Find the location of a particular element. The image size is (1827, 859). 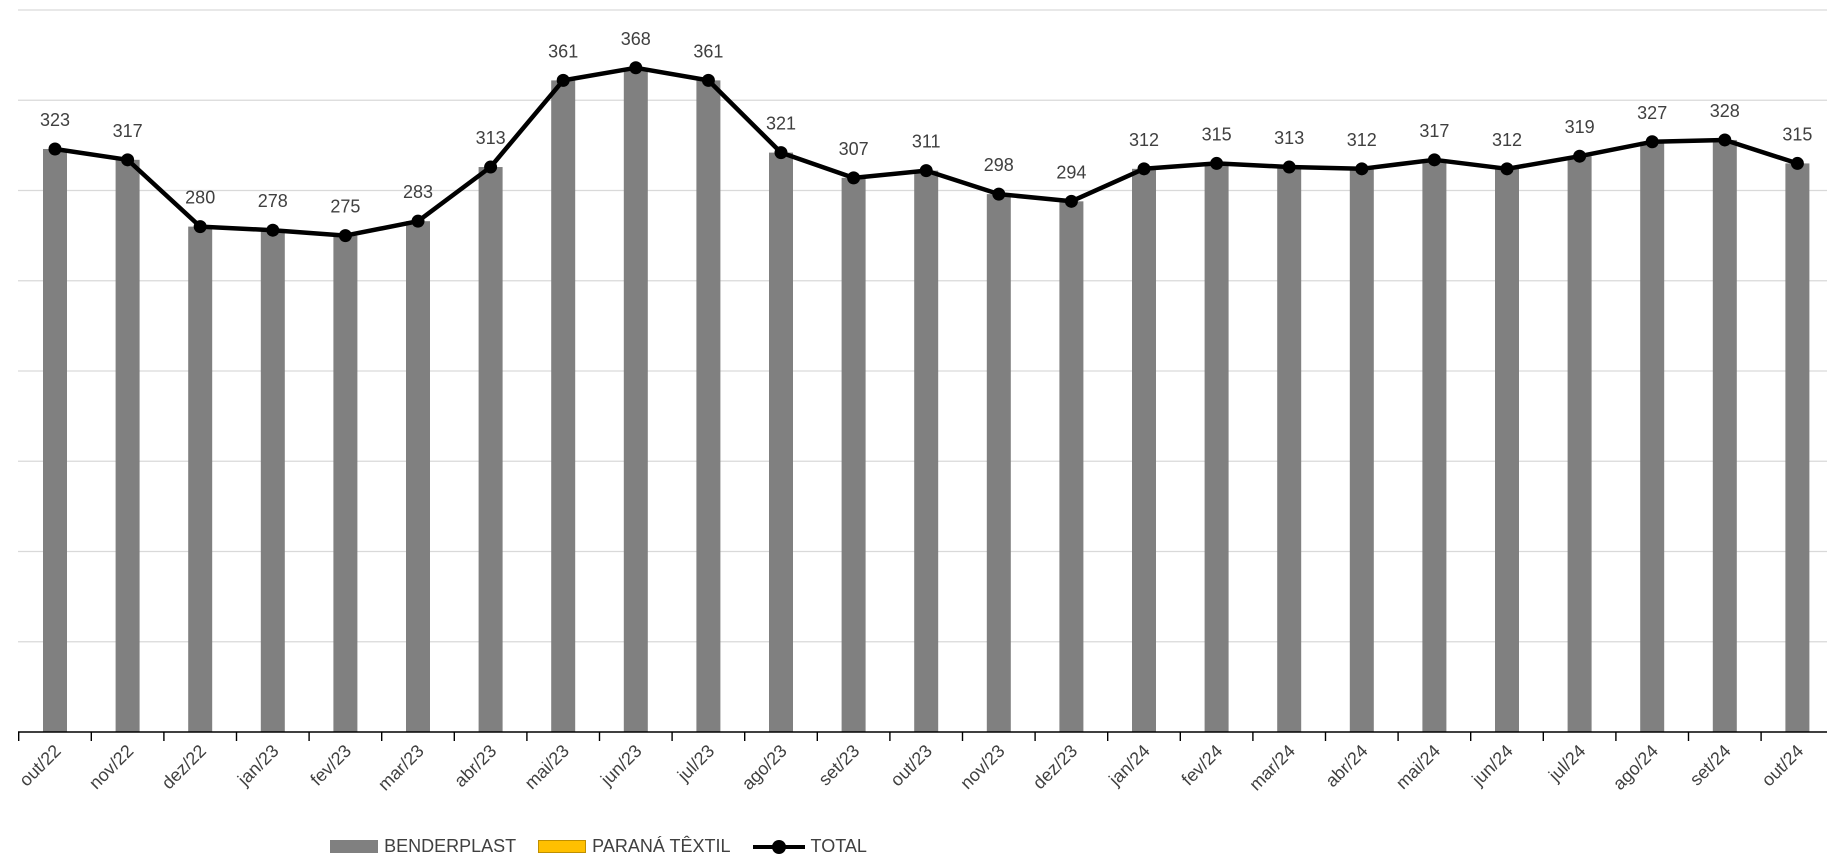

data-label-nov/22: 317 is located at coordinates (128, 131).